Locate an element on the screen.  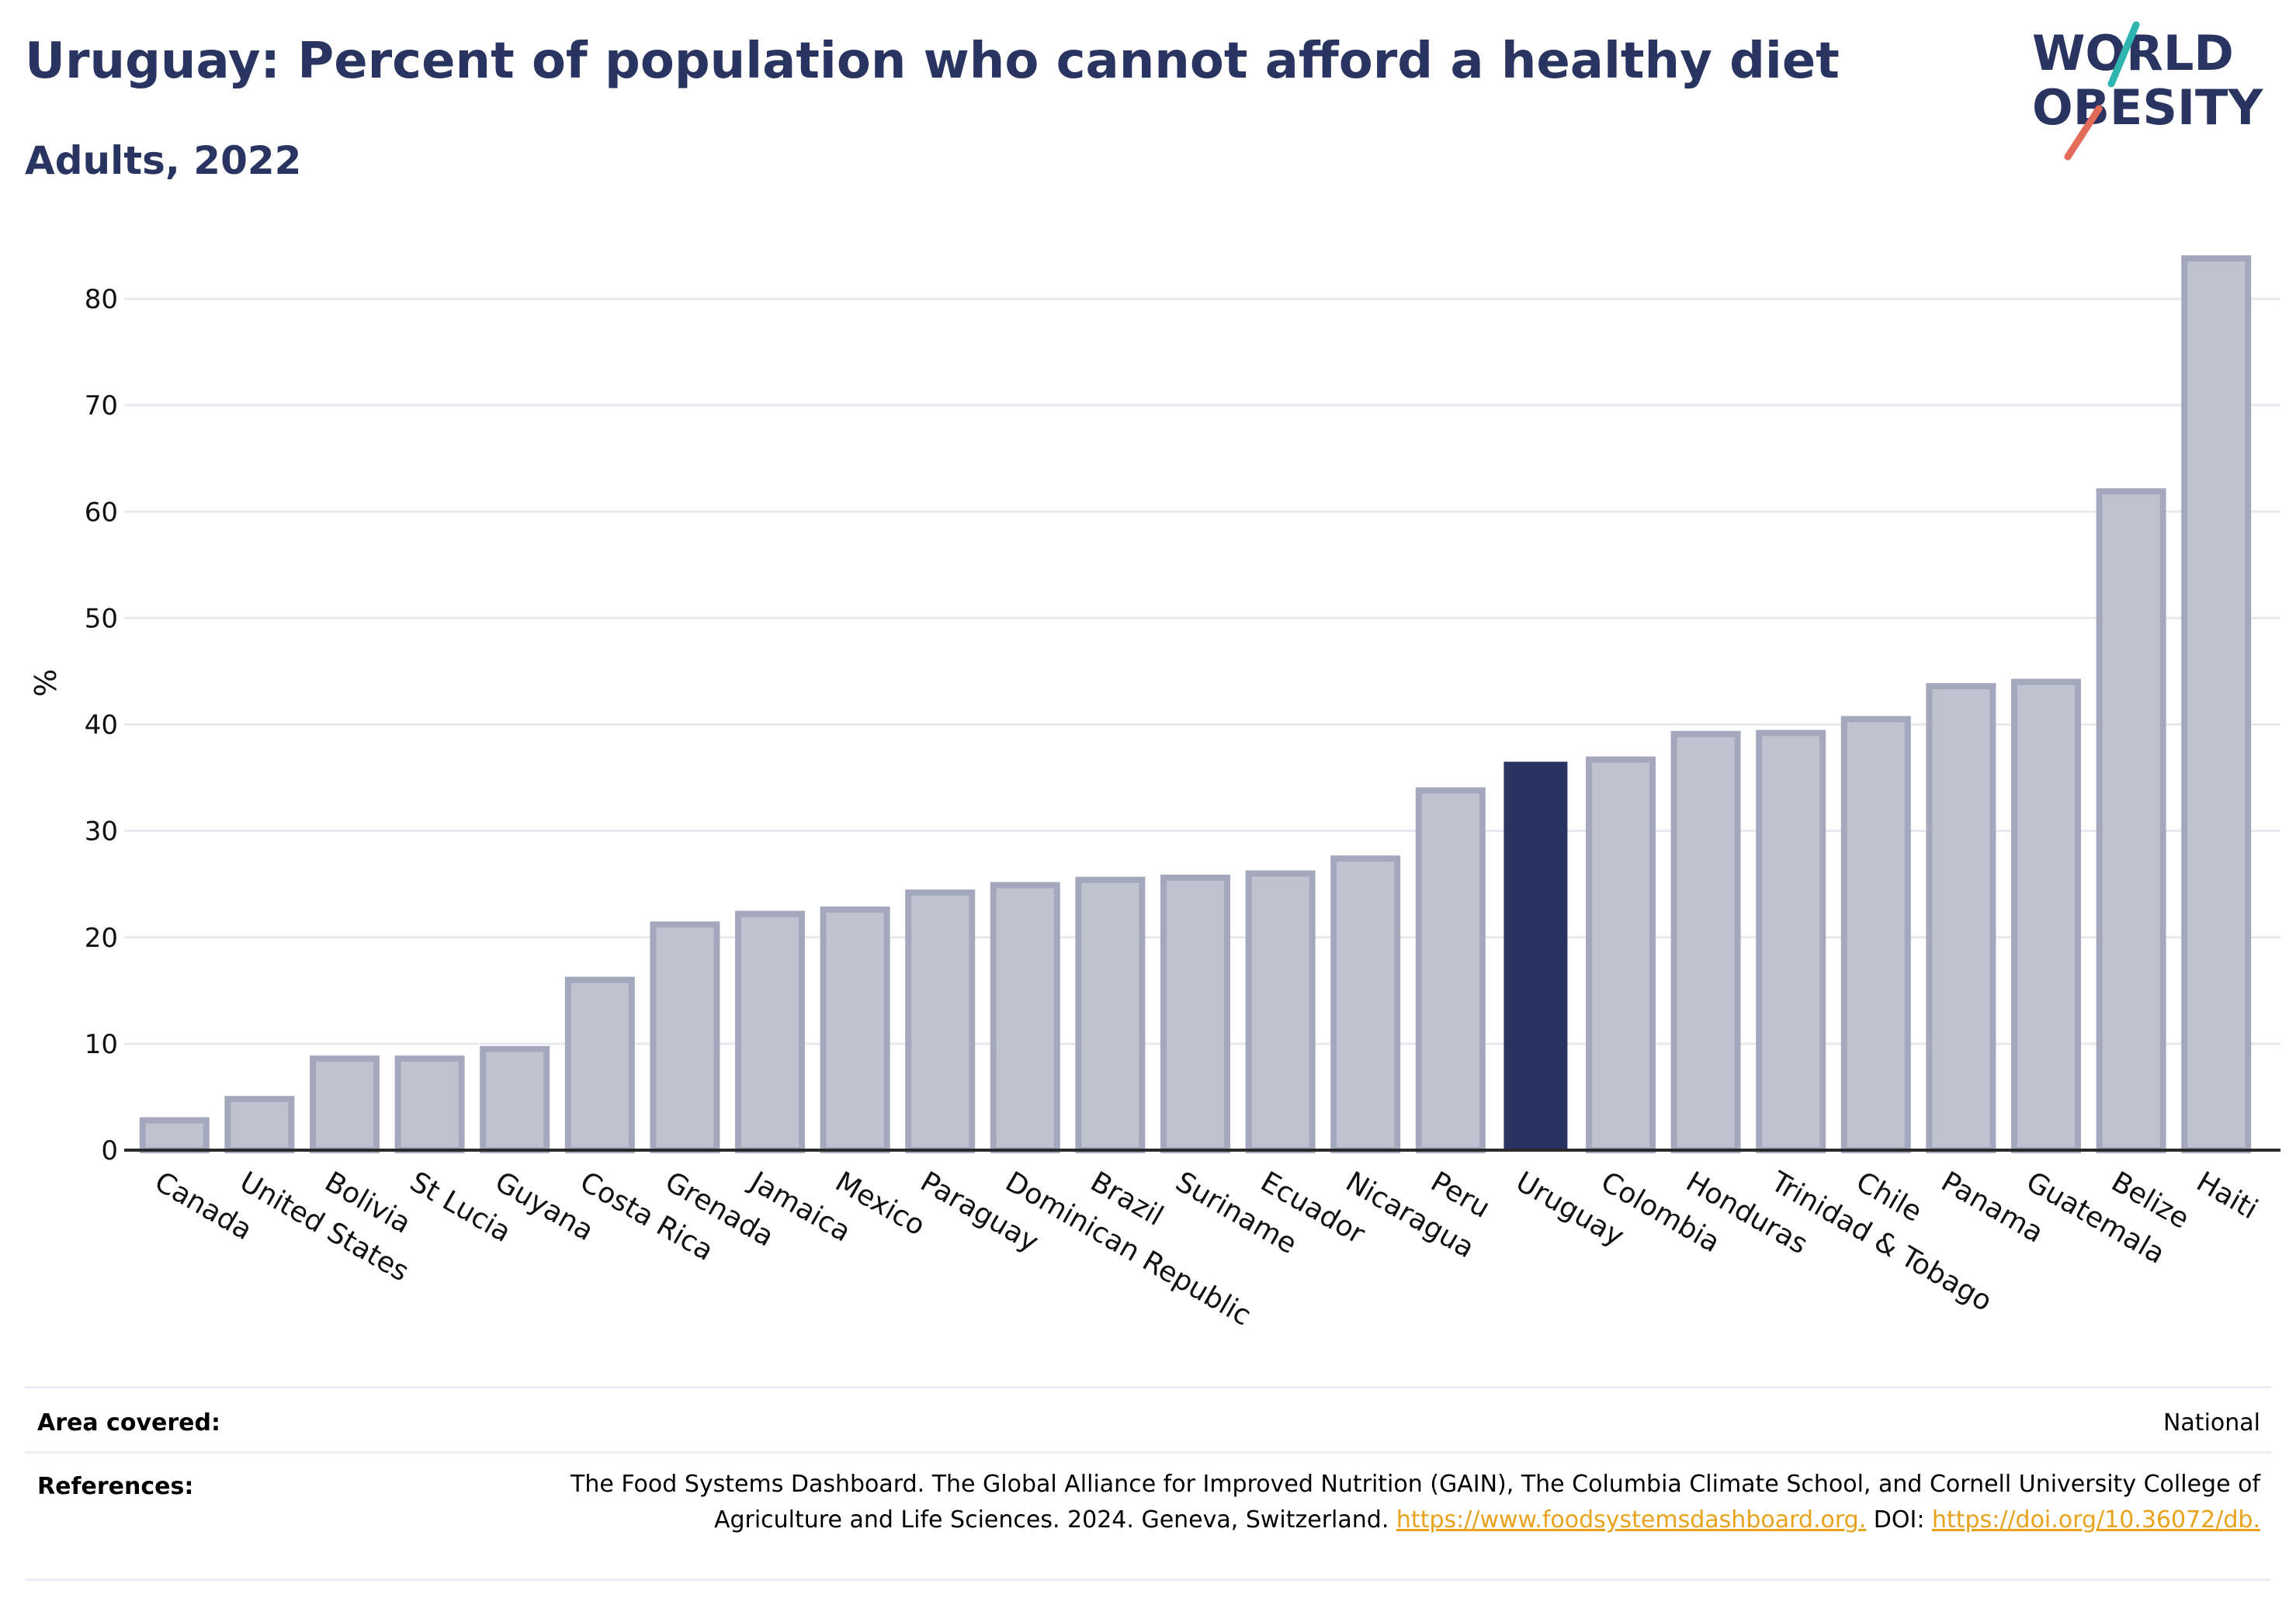
area-covered-value: National is located at coordinates (2211, 1423).